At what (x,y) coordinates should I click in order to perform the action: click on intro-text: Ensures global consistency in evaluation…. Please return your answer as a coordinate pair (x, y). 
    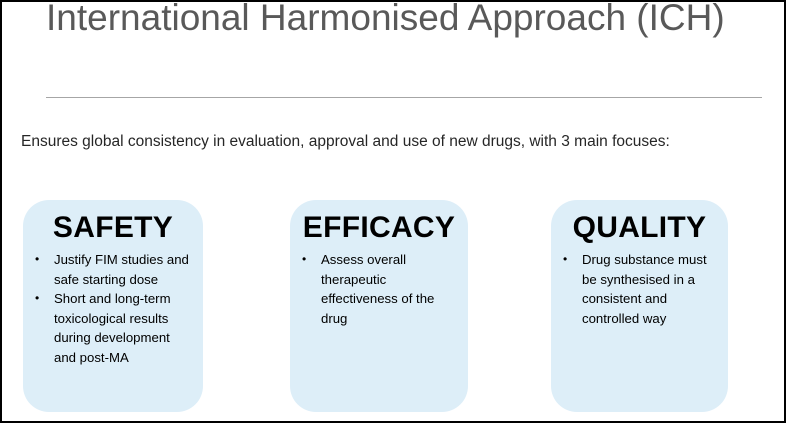
    Looking at the image, I should click on (345, 141).